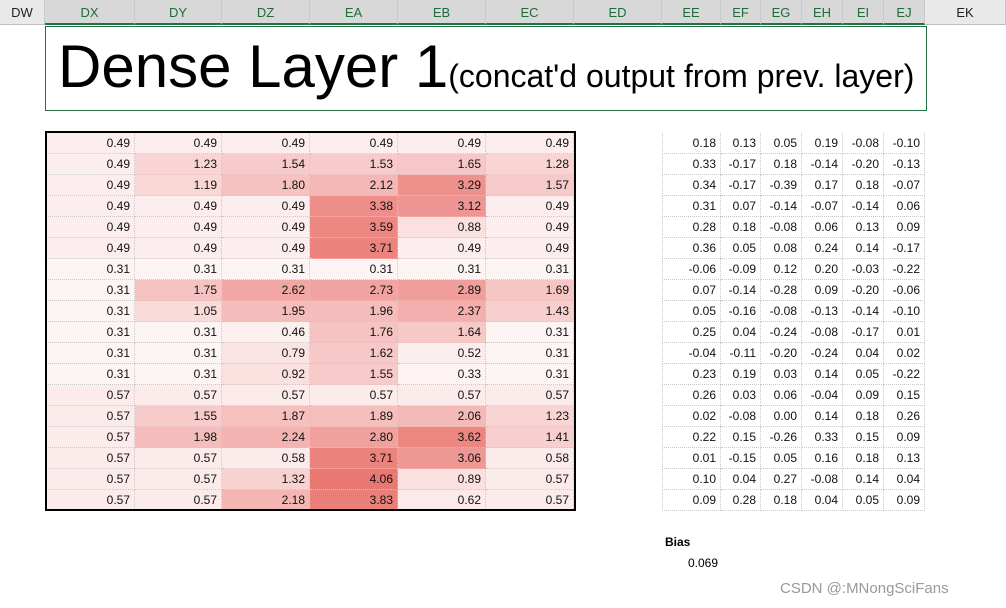  What do you see at coordinates (354, 12) in the screenshot?
I see `column-header: EA` at bounding box center [354, 12].